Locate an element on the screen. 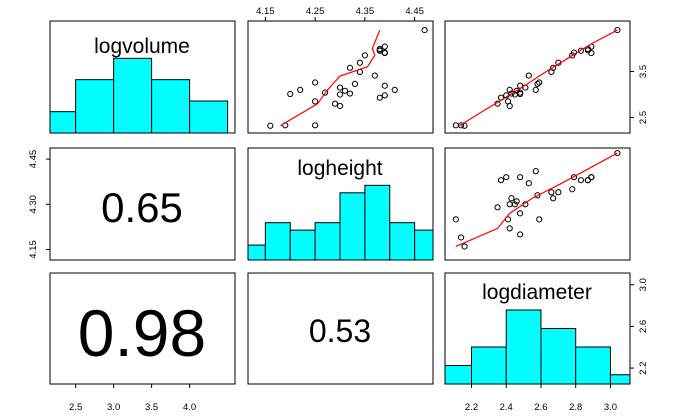 This screenshot has height=418, width=673. smoother-diameter_vs_volume is located at coordinates (538, 78).